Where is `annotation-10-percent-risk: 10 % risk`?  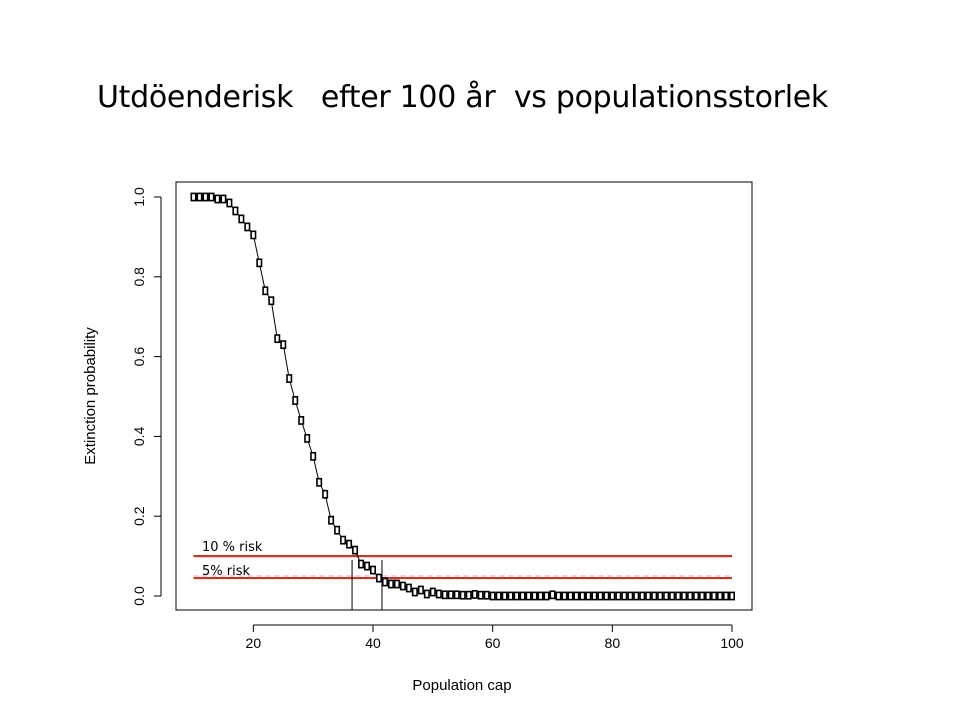
annotation-10-percent-risk: 10 % risk is located at coordinates (232, 547).